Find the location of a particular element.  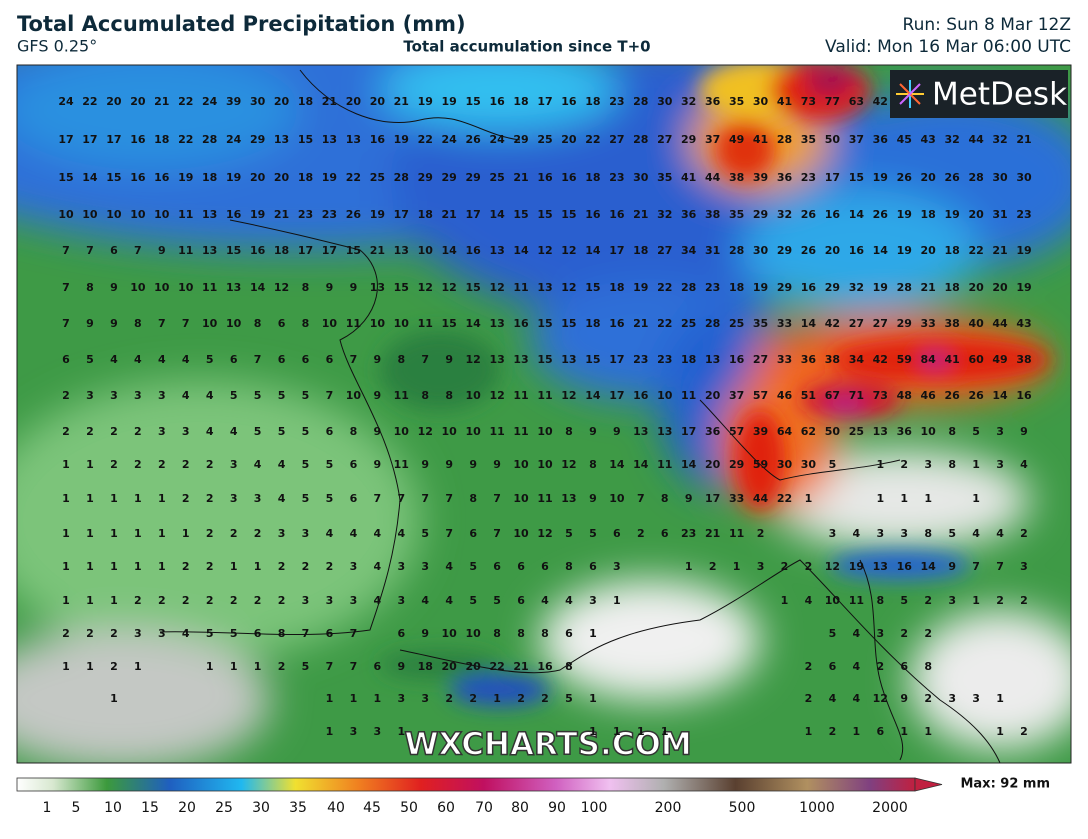

grid-value: 41 is located at coordinates (951, 359).